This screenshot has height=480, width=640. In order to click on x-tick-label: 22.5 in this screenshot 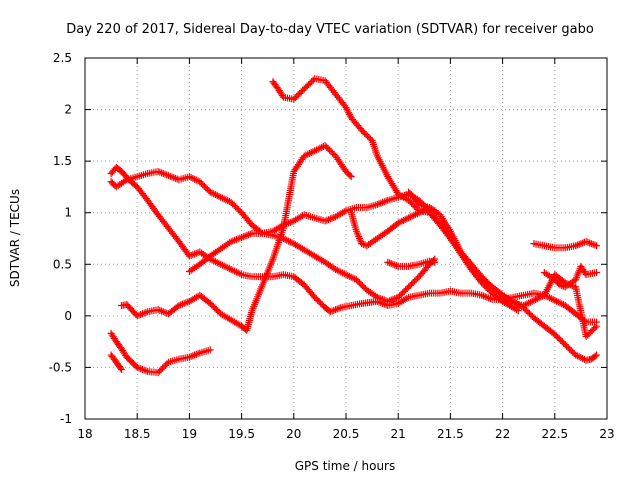, I will do `click(554, 434)`.